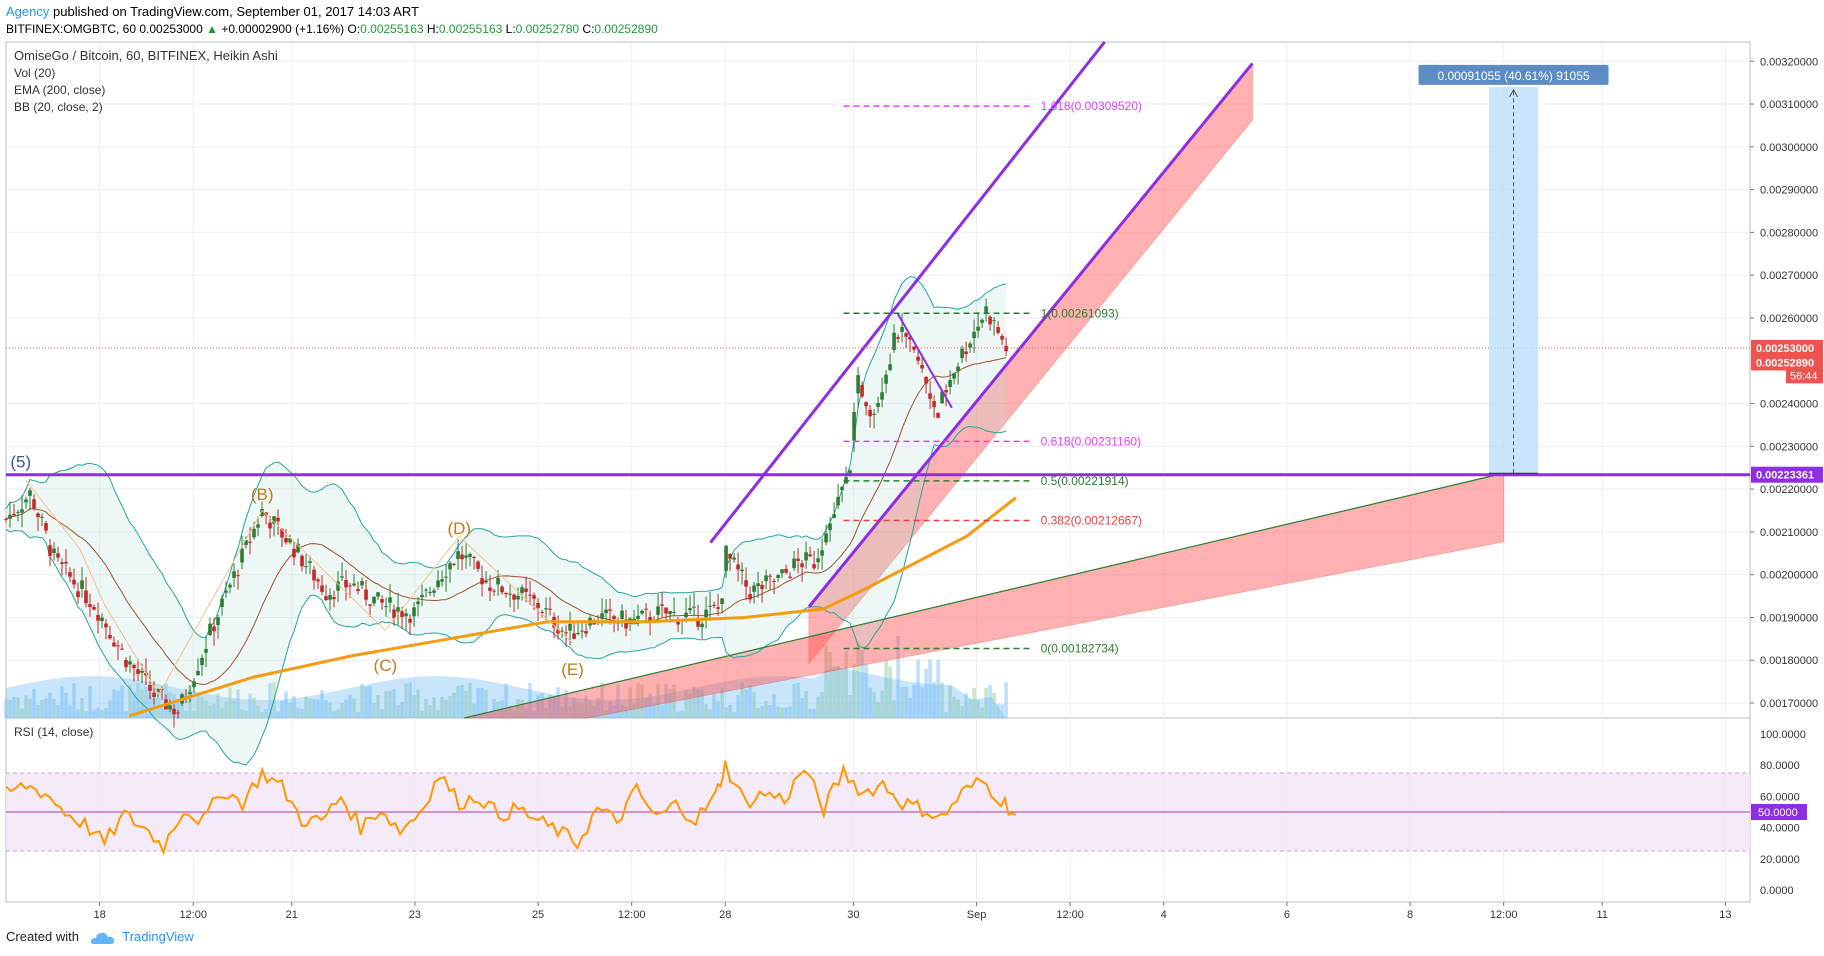 This screenshot has width=1824, height=956. Describe the element at coordinates (1780, 860) in the screenshot. I see `rsi-tick-label: 20.0000` at that location.